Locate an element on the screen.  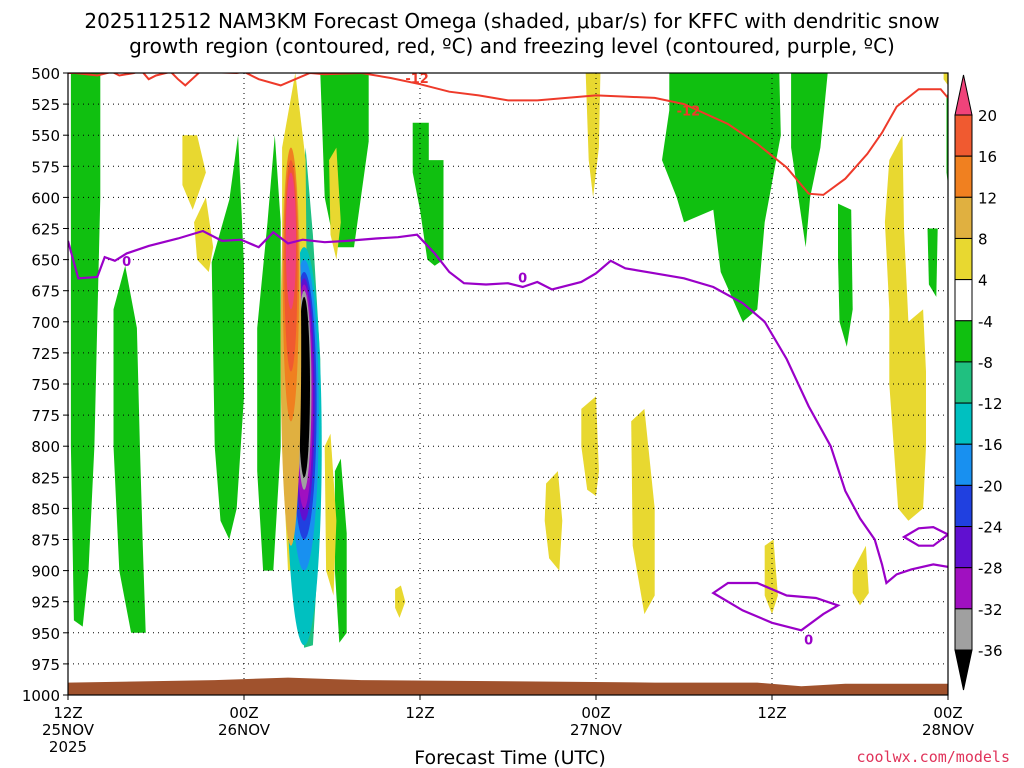
omega-region-down-c is located at coordinates (330, 514).